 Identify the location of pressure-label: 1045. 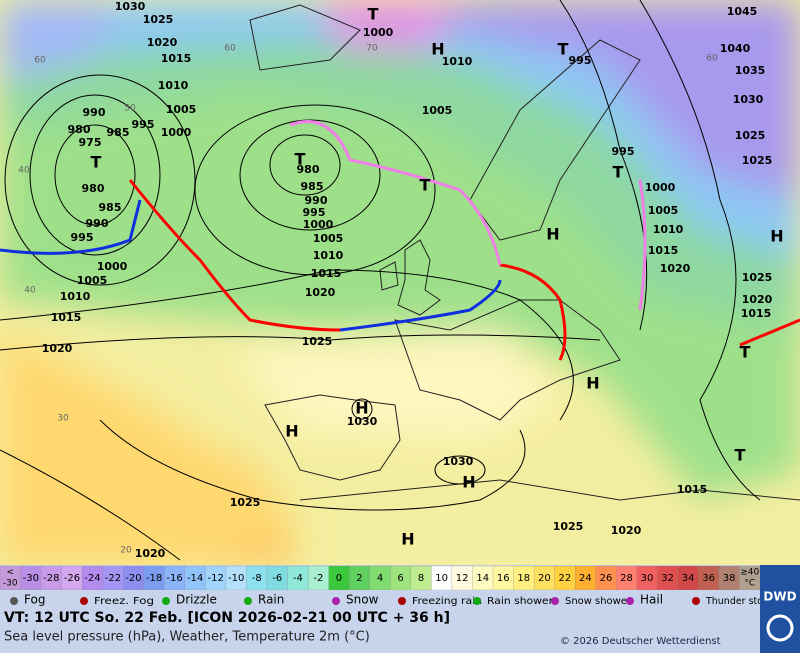
(742, 11).